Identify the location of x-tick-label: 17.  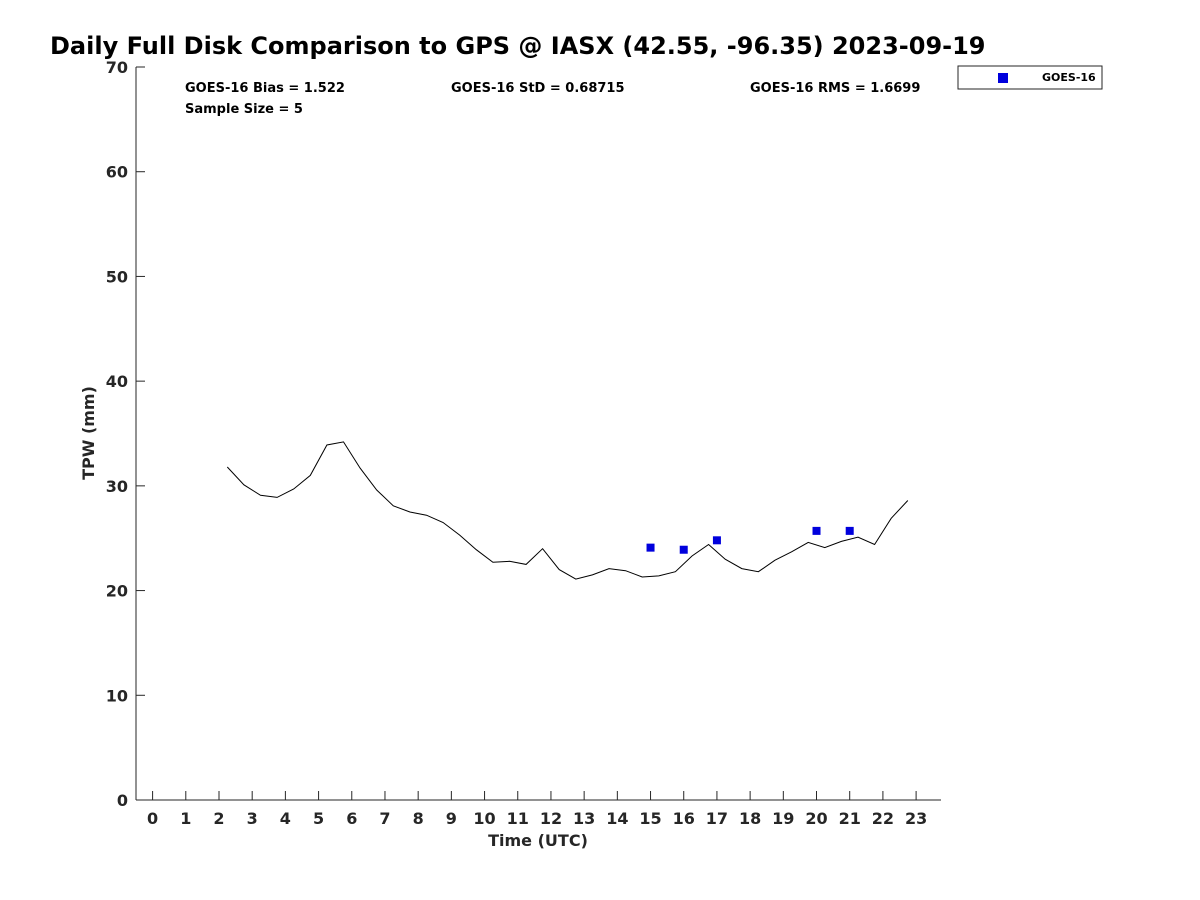
(717, 818).